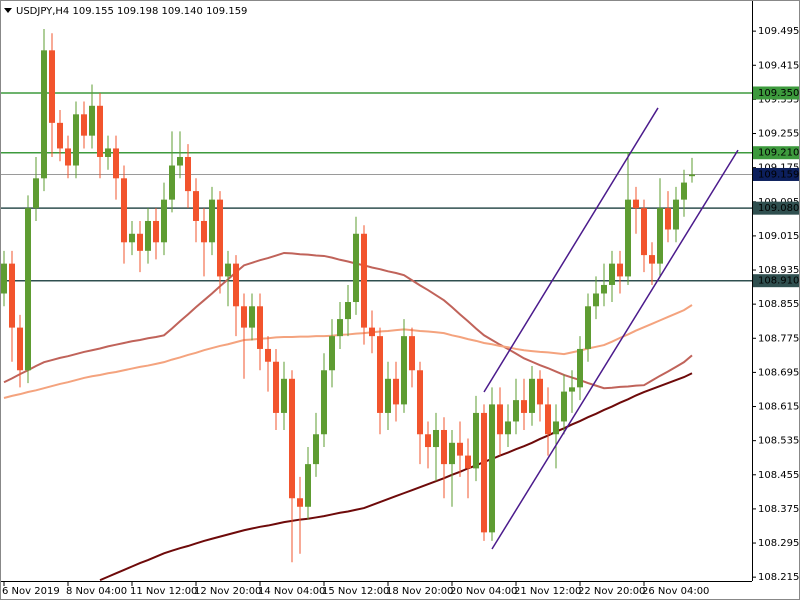 The image size is (800, 600). Describe the element at coordinates (483, 591) in the screenshot. I see `x-tick-label: 20 Nov 04:00` at that location.